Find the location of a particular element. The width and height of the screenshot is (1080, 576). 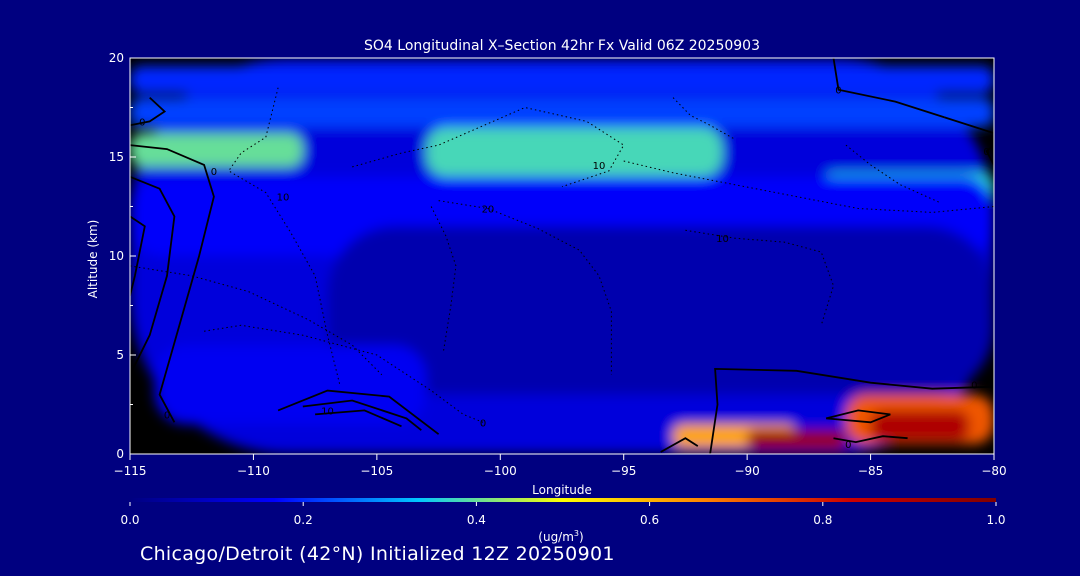

colorbar-unit: (ug/m3) is located at coordinates (560, 536).